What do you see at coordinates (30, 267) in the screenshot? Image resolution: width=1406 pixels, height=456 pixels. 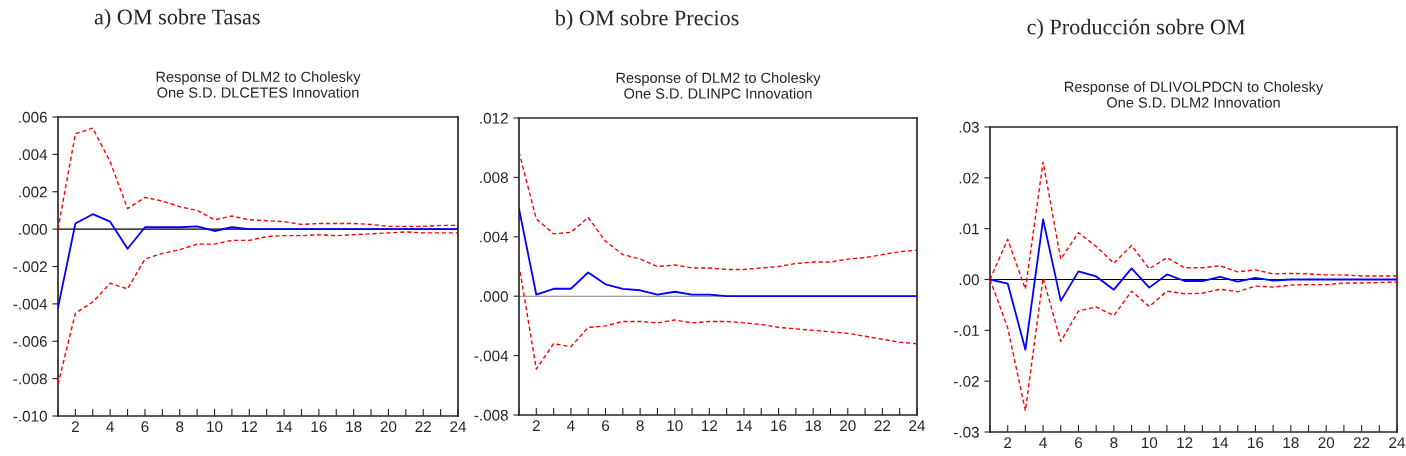 I see `y-tick-label: -.002` at bounding box center [30, 267].